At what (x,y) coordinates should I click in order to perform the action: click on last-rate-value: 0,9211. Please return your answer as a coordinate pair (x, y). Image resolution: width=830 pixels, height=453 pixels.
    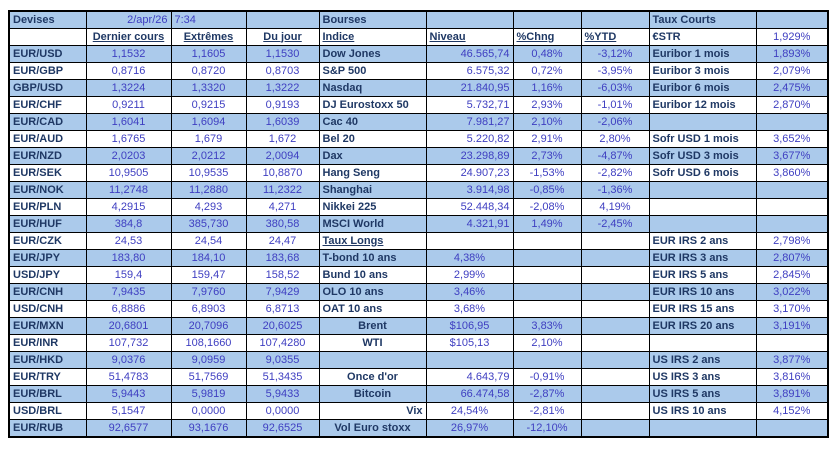
    Looking at the image, I should click on (128, 105).